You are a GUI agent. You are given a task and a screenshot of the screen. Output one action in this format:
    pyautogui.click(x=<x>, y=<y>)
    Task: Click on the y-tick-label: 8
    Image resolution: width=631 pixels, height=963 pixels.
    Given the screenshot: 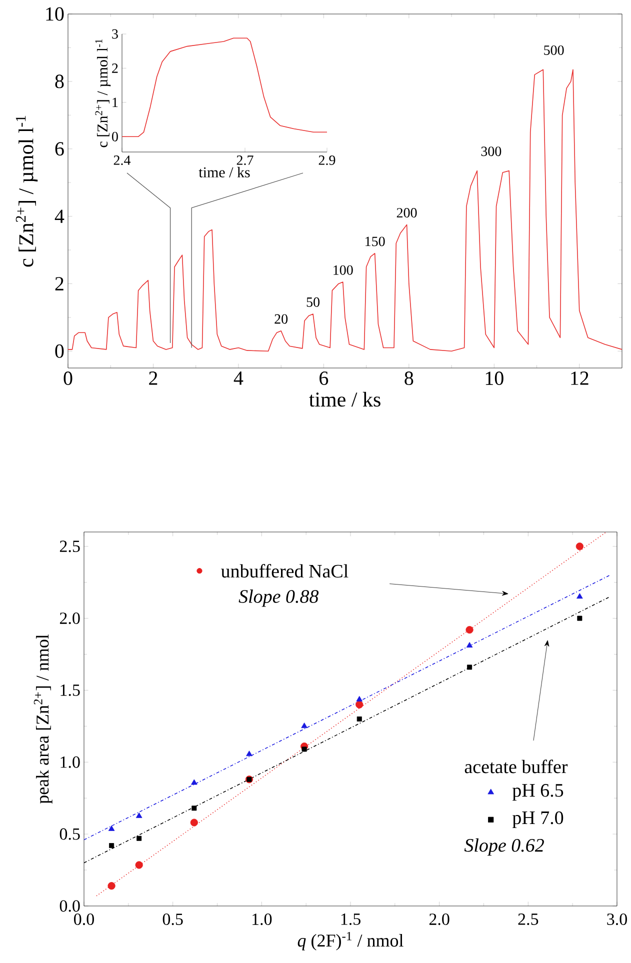 What is the action you would take?
    pyautogui.click(x=59, y=81)
    